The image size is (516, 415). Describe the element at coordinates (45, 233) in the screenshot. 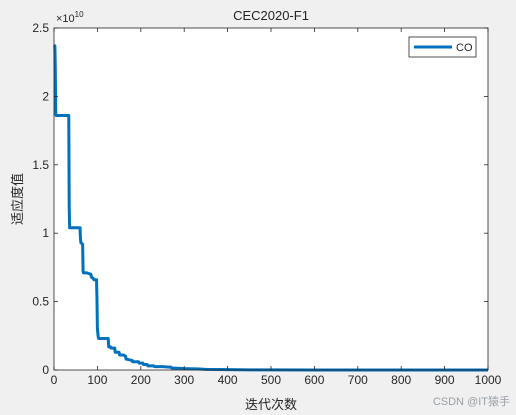

I see `y-tick-label: 1` at that location.